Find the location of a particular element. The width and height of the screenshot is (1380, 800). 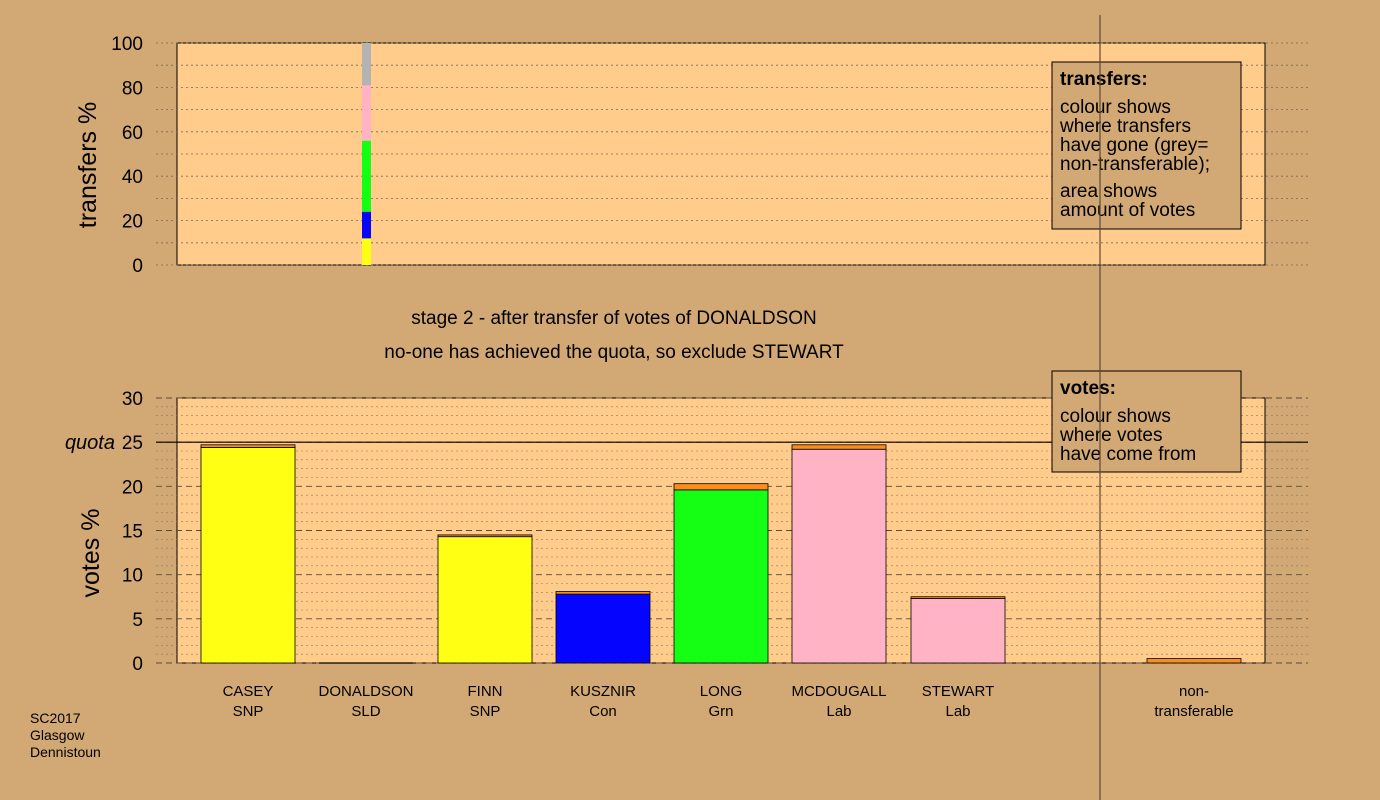

votes-y-tick-label: 30 is located at coordinates (132, 399).